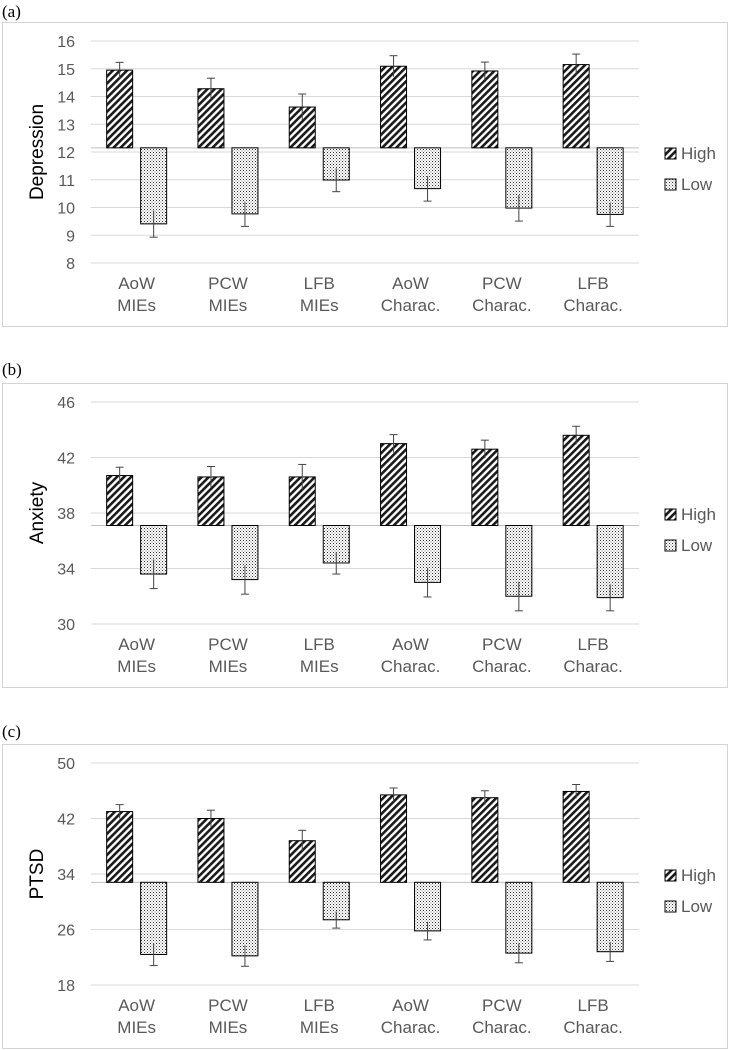 The width and height of the screenshot is (731, 1050). What do you see at coordinates (66, 153) in the screenshot?
I see `y-tick-label: 12` at bounding box center [66, 153].